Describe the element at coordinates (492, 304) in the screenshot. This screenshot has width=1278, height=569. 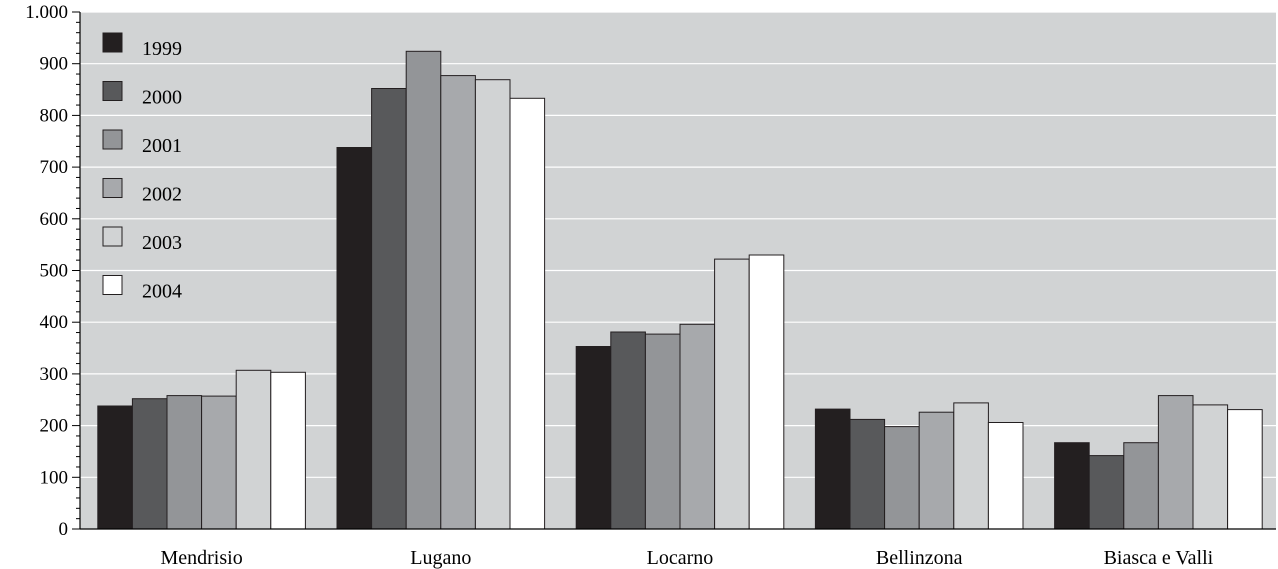
I see `bar-lugano-2003` at that location.